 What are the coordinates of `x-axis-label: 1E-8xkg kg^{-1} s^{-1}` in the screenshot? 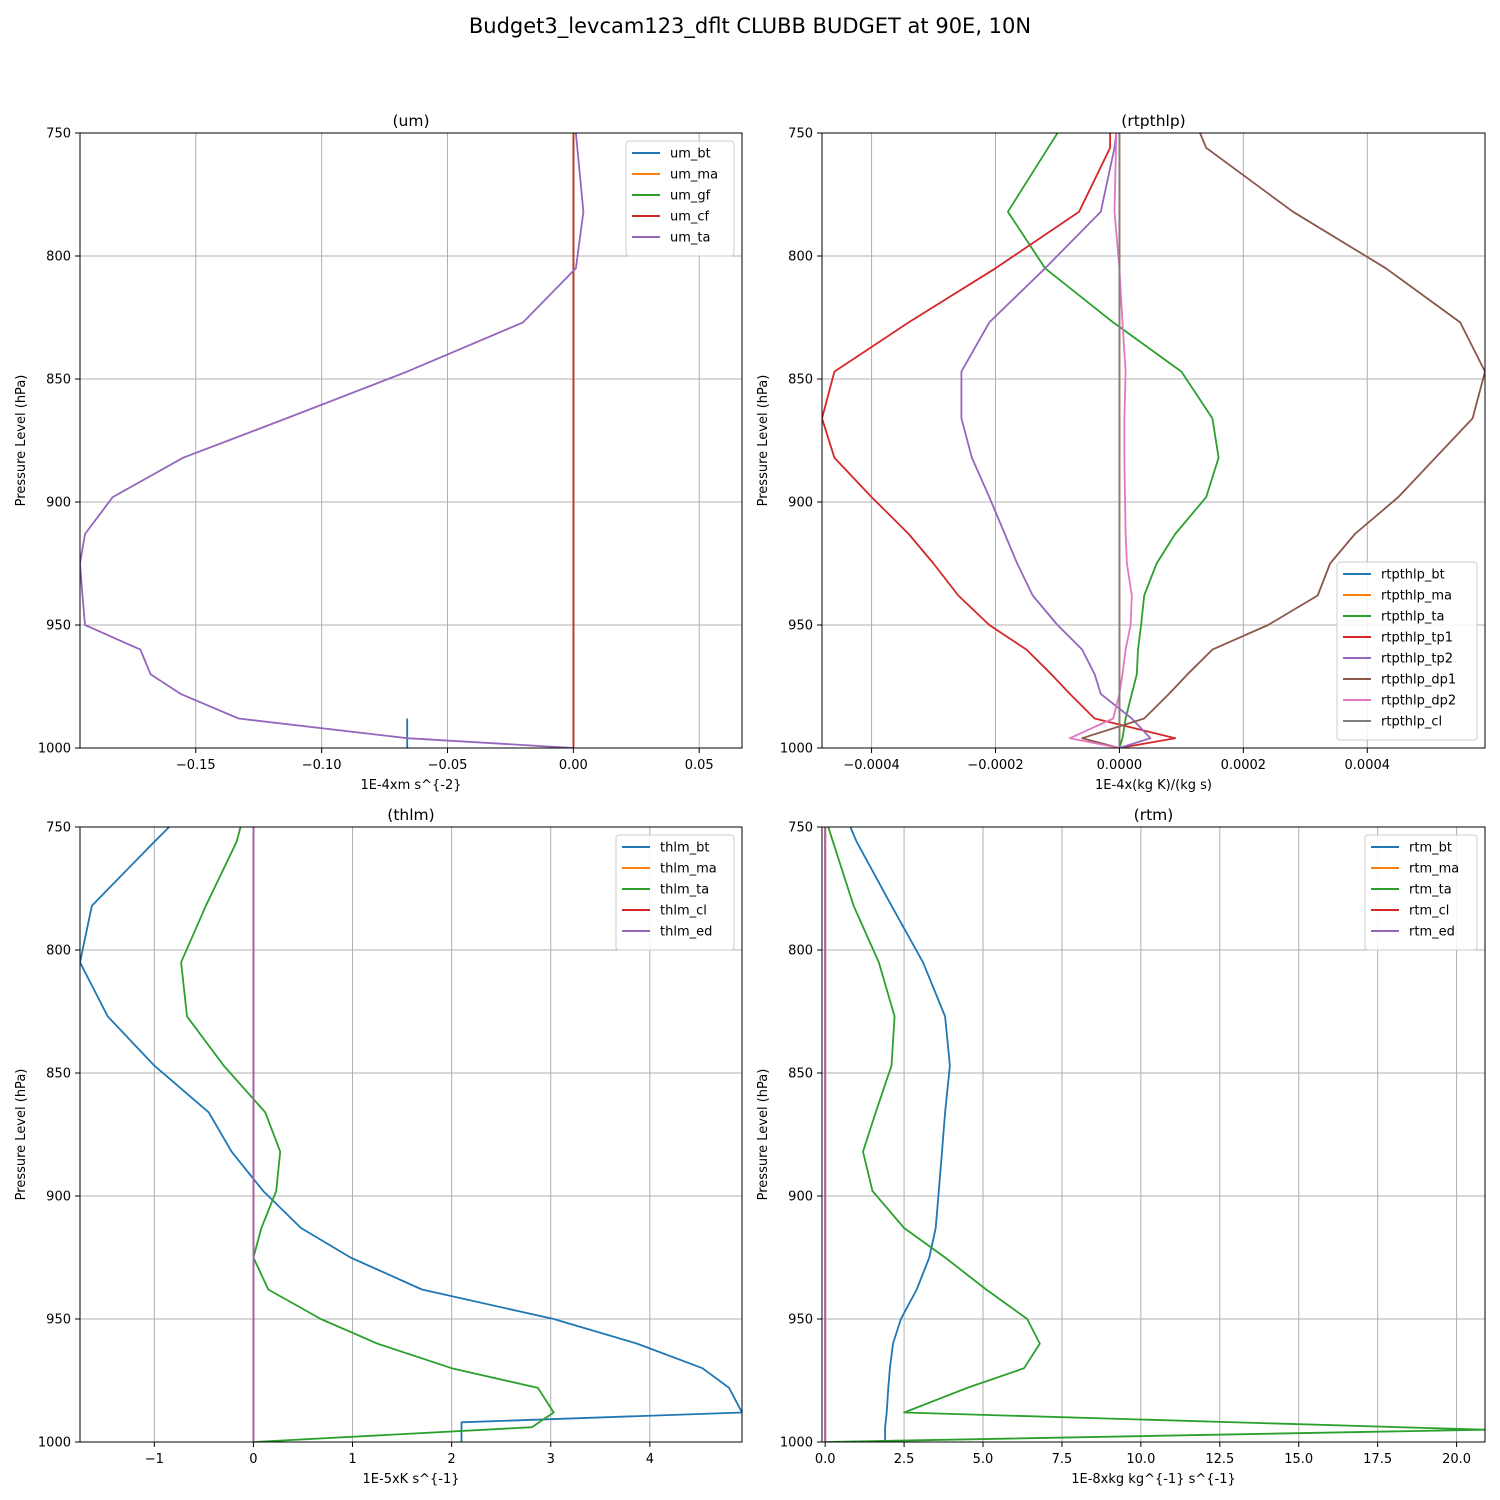 It's located at (1153, 1479).